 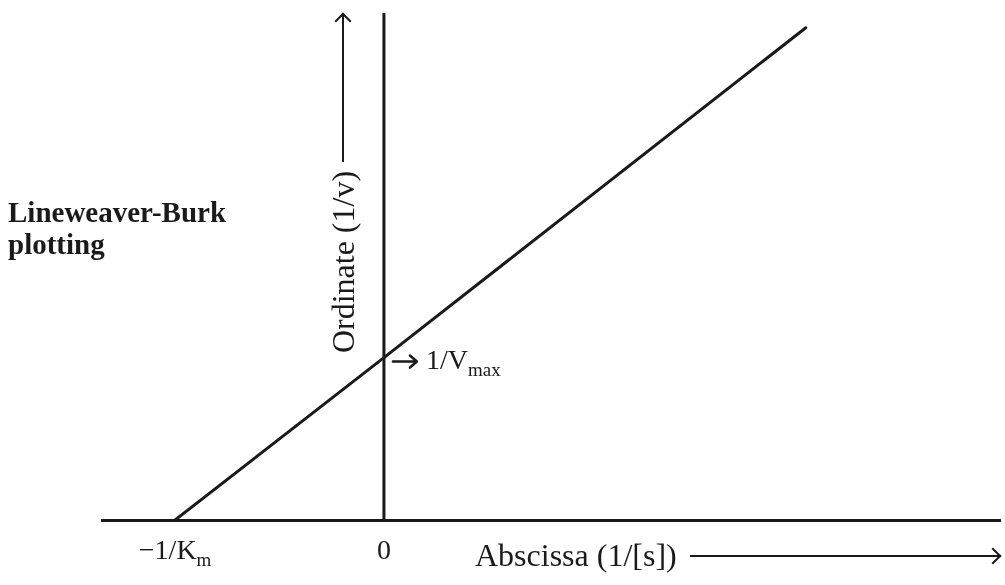 What do you see at coordinates (383, 550) in the screenshot?
I see `x-tick-label: 0` at bounding box center [383, 550].